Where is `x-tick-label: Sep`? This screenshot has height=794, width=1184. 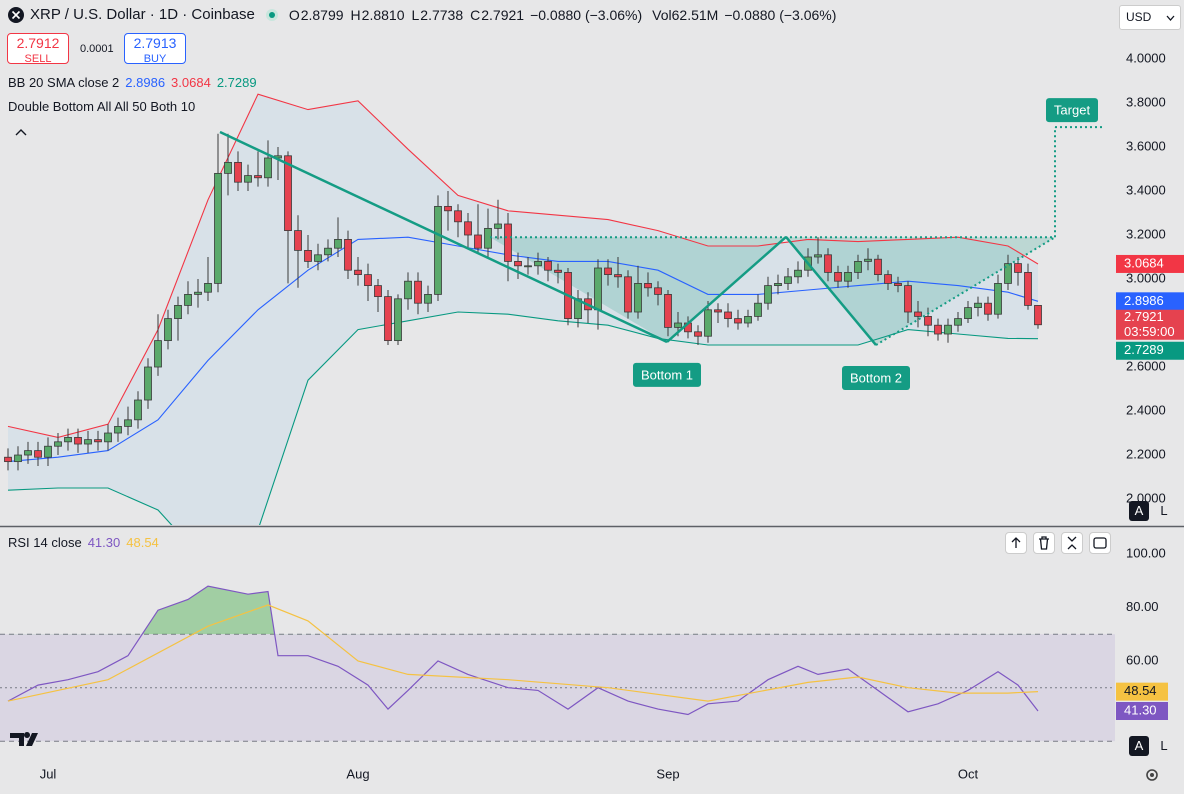
x-tick-label: Sep is located at coordinates (667, 773).